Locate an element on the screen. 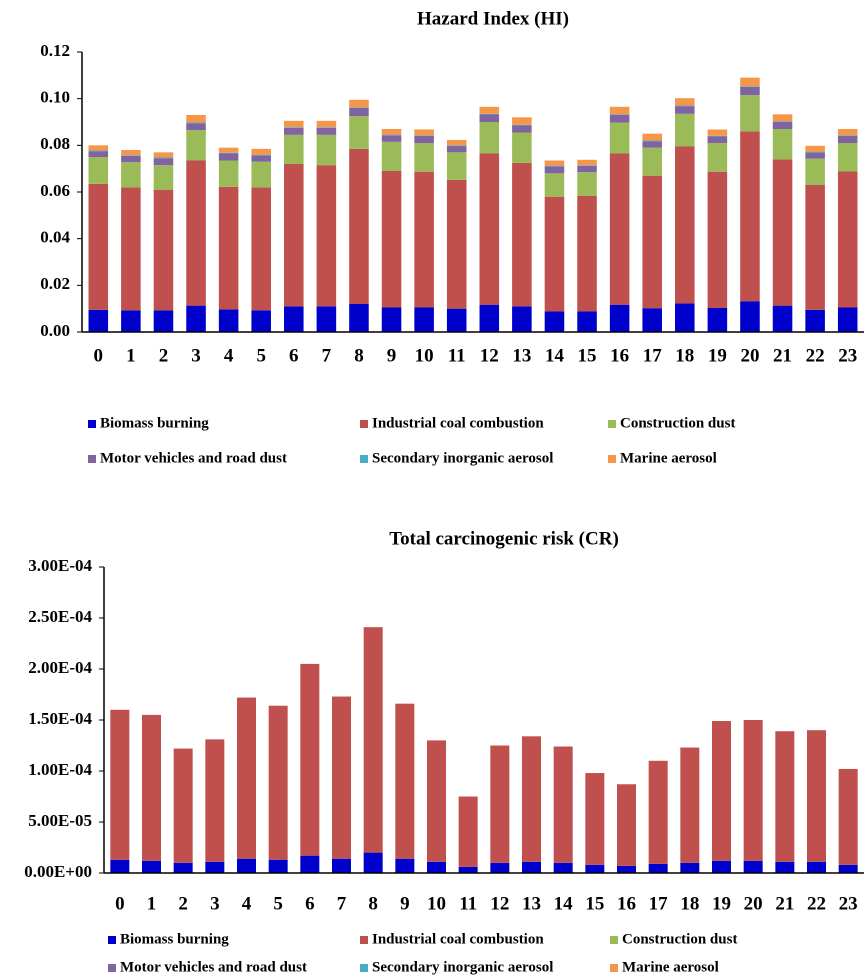  x-tick-label: 23 is located at coordinates (847, 355).